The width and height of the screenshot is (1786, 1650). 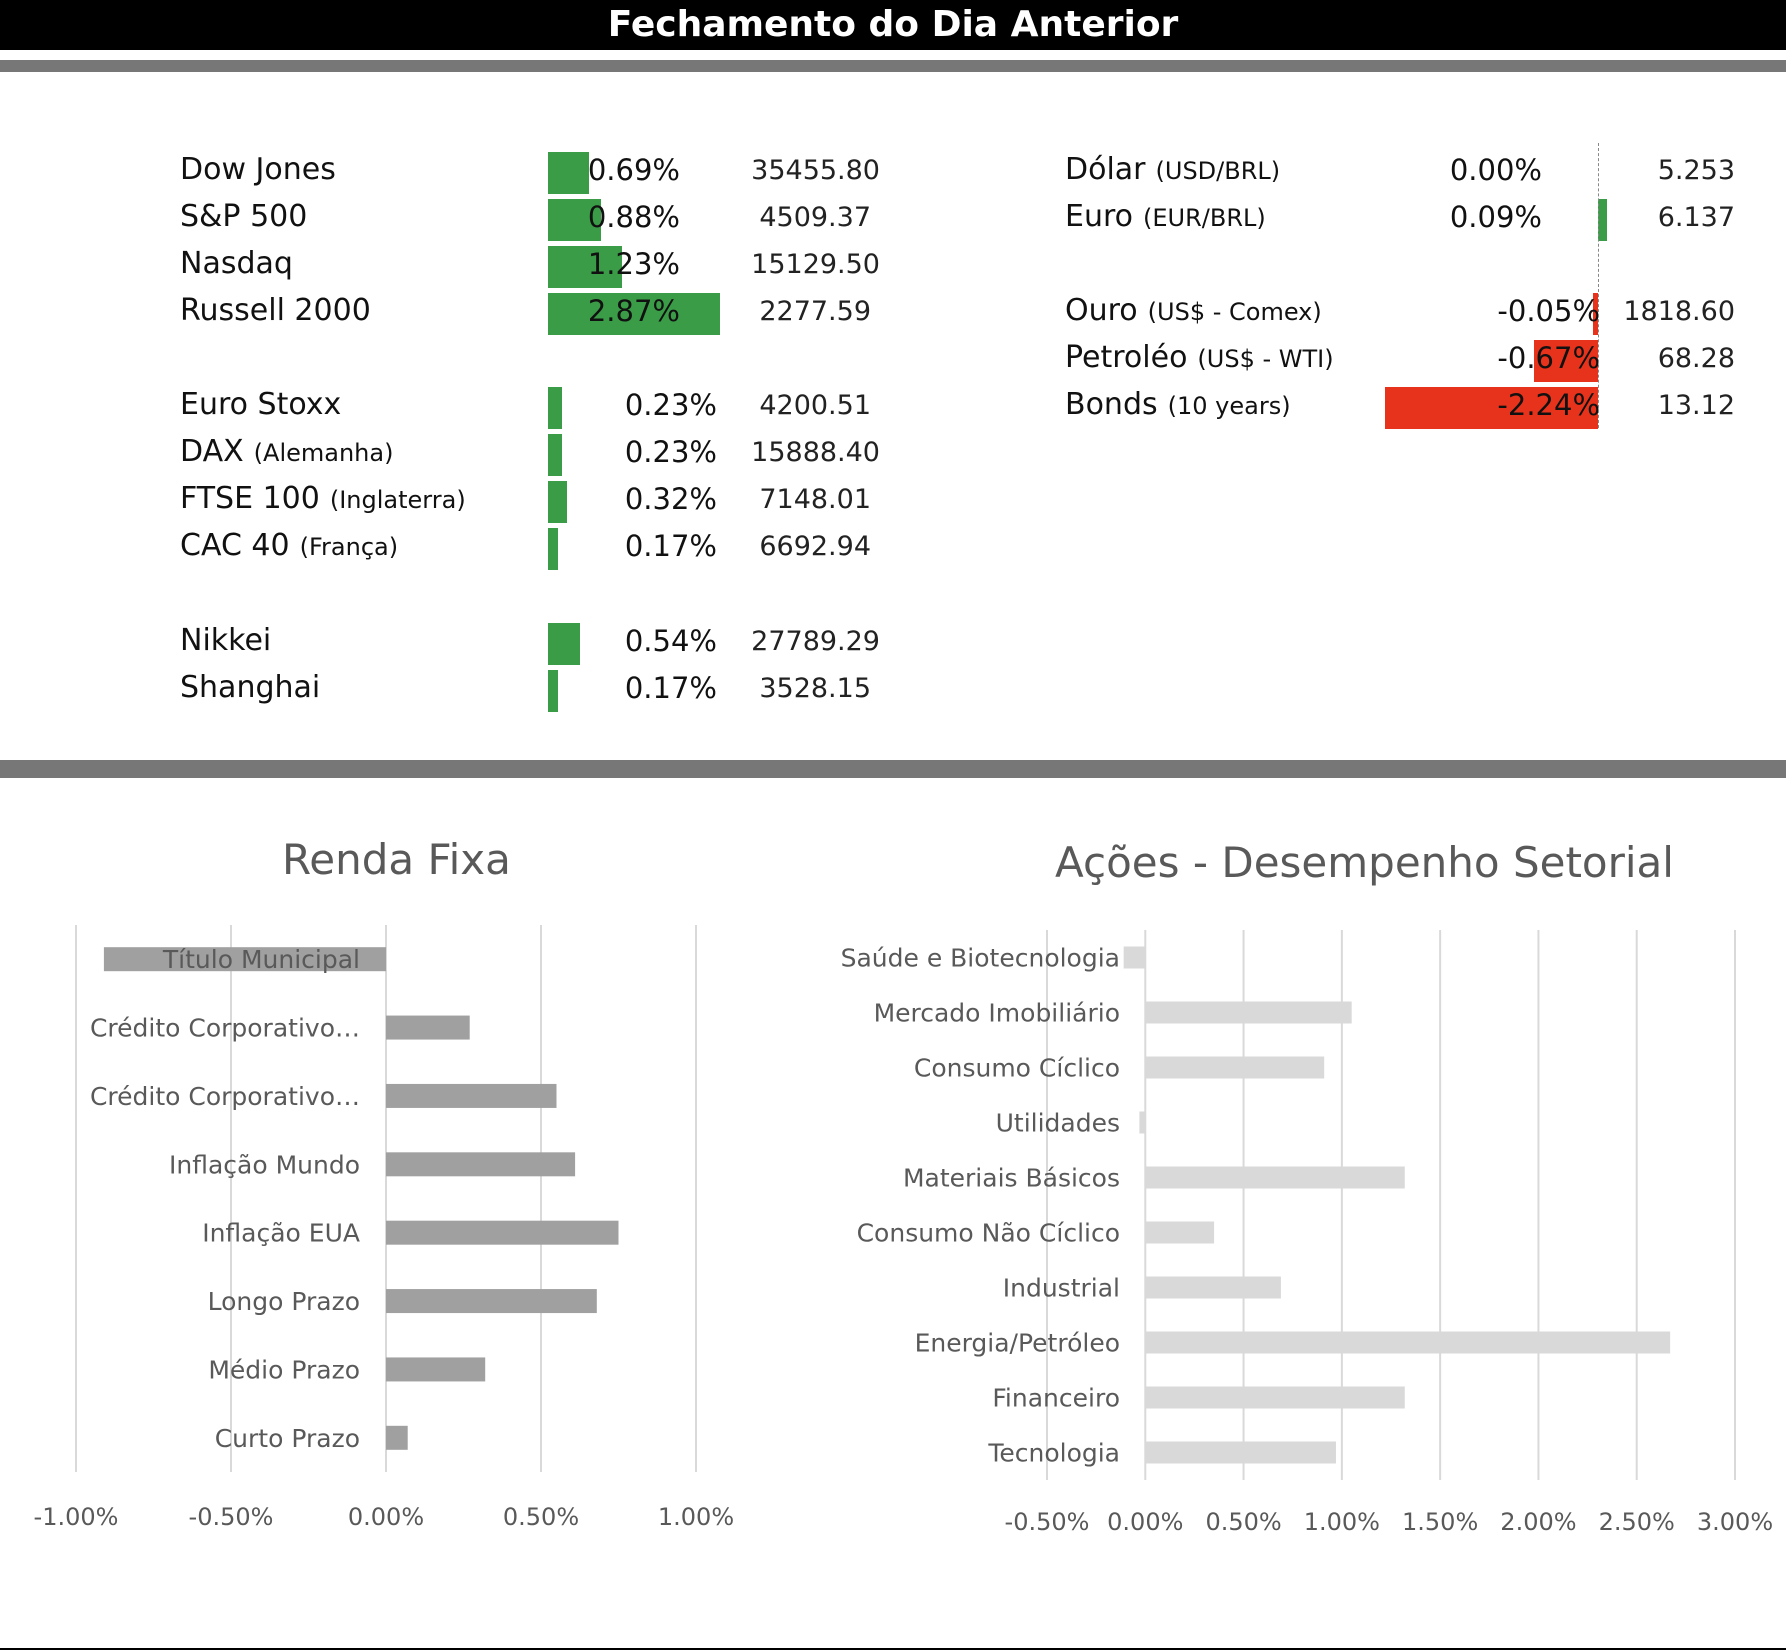 What do you see at coordinates (815, 452) in the screenshot?
I see `index-price: 15888.40` at bounding box center [815, 452].